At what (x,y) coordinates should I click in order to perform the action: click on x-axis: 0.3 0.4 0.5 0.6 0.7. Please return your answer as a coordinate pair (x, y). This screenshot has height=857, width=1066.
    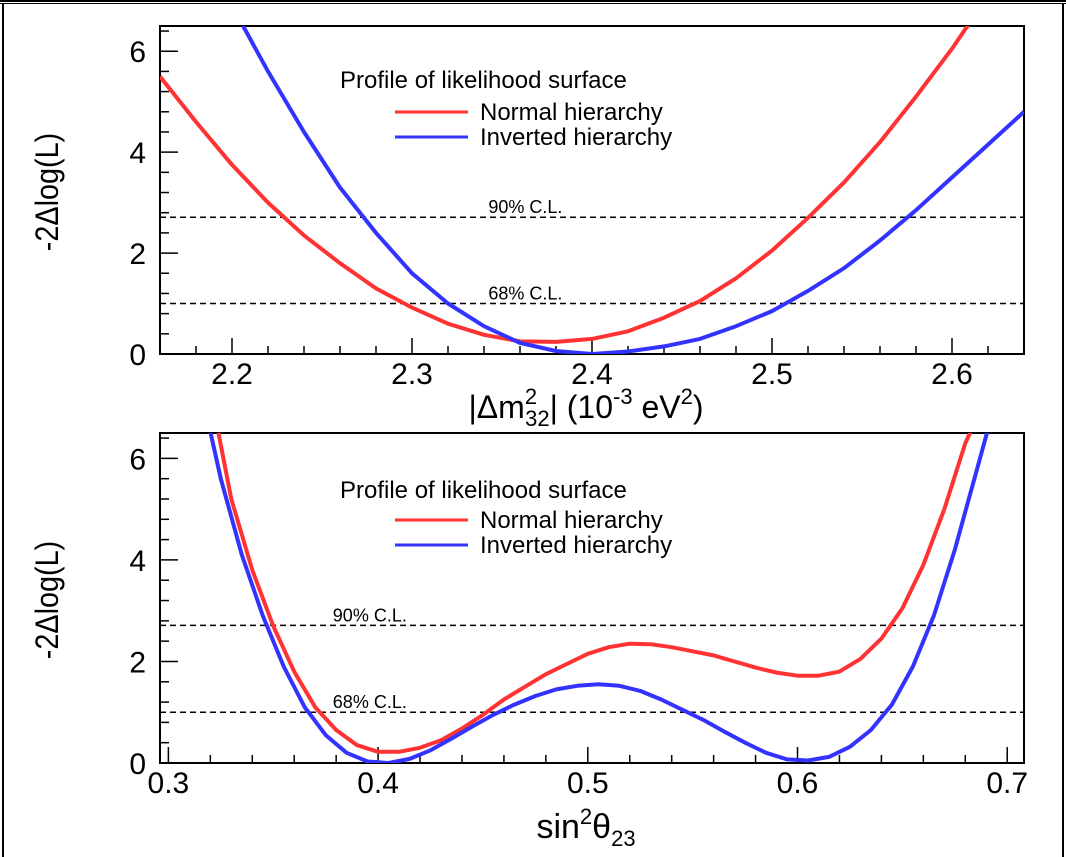
    Looking at the image, I should click on (588, 773).